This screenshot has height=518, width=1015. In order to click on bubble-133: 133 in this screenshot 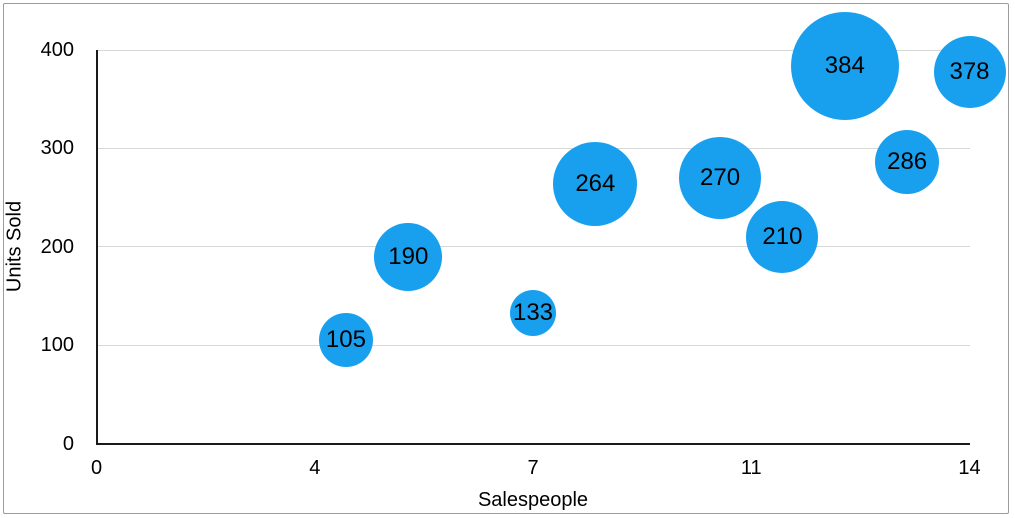, I will do `click(533, 312)`.